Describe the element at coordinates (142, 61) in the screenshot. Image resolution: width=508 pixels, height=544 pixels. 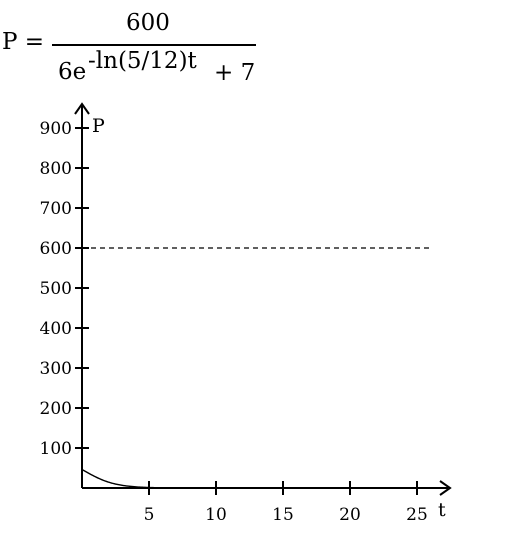
I see `formula-denominator-exponent: -ln(5/12)t` at that location.